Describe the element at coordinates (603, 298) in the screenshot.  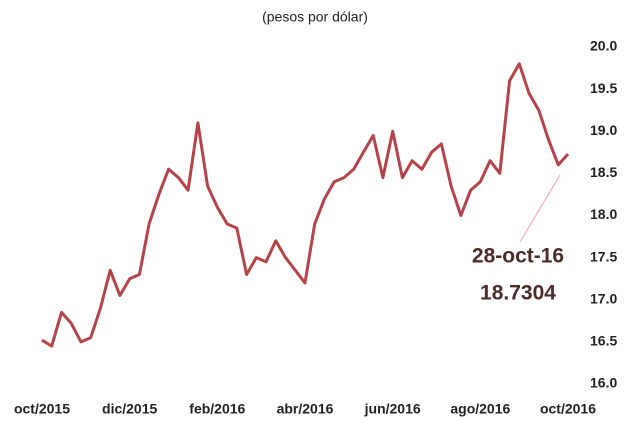
I see `y-tick-label: 17.0` at that location.